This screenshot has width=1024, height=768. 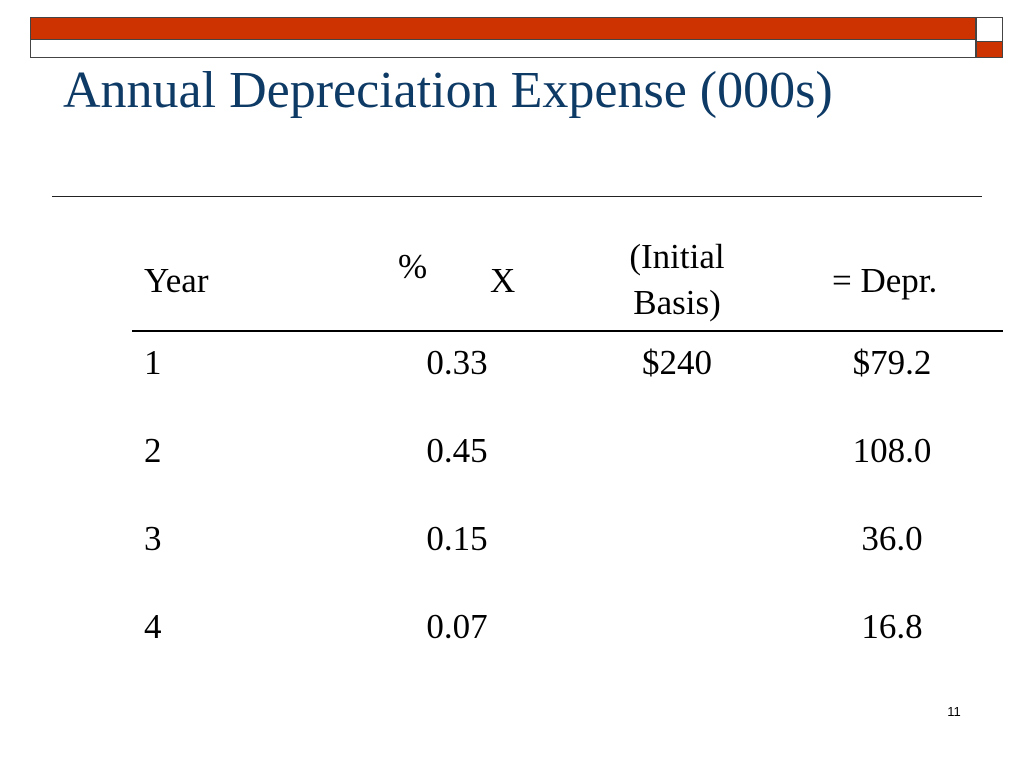 I want to click on header-times: X, so click(x=503, y=280).